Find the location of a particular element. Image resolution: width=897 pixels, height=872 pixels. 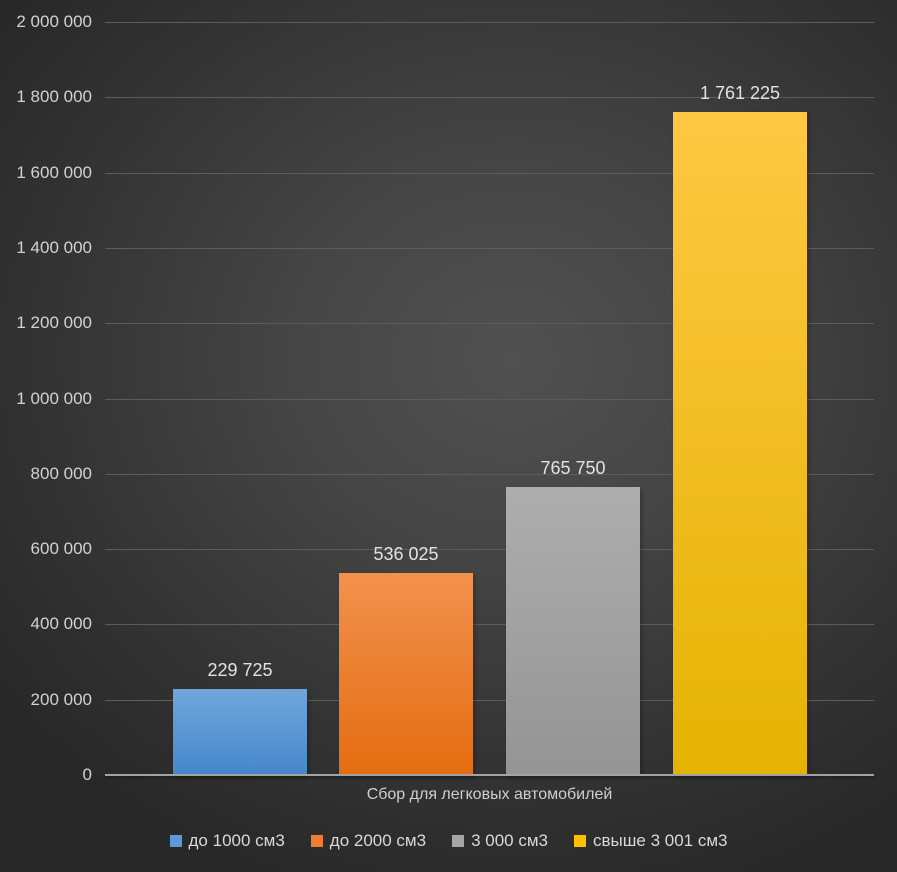

bar-value-label: 229 725 is located at coordinates (240, 670).